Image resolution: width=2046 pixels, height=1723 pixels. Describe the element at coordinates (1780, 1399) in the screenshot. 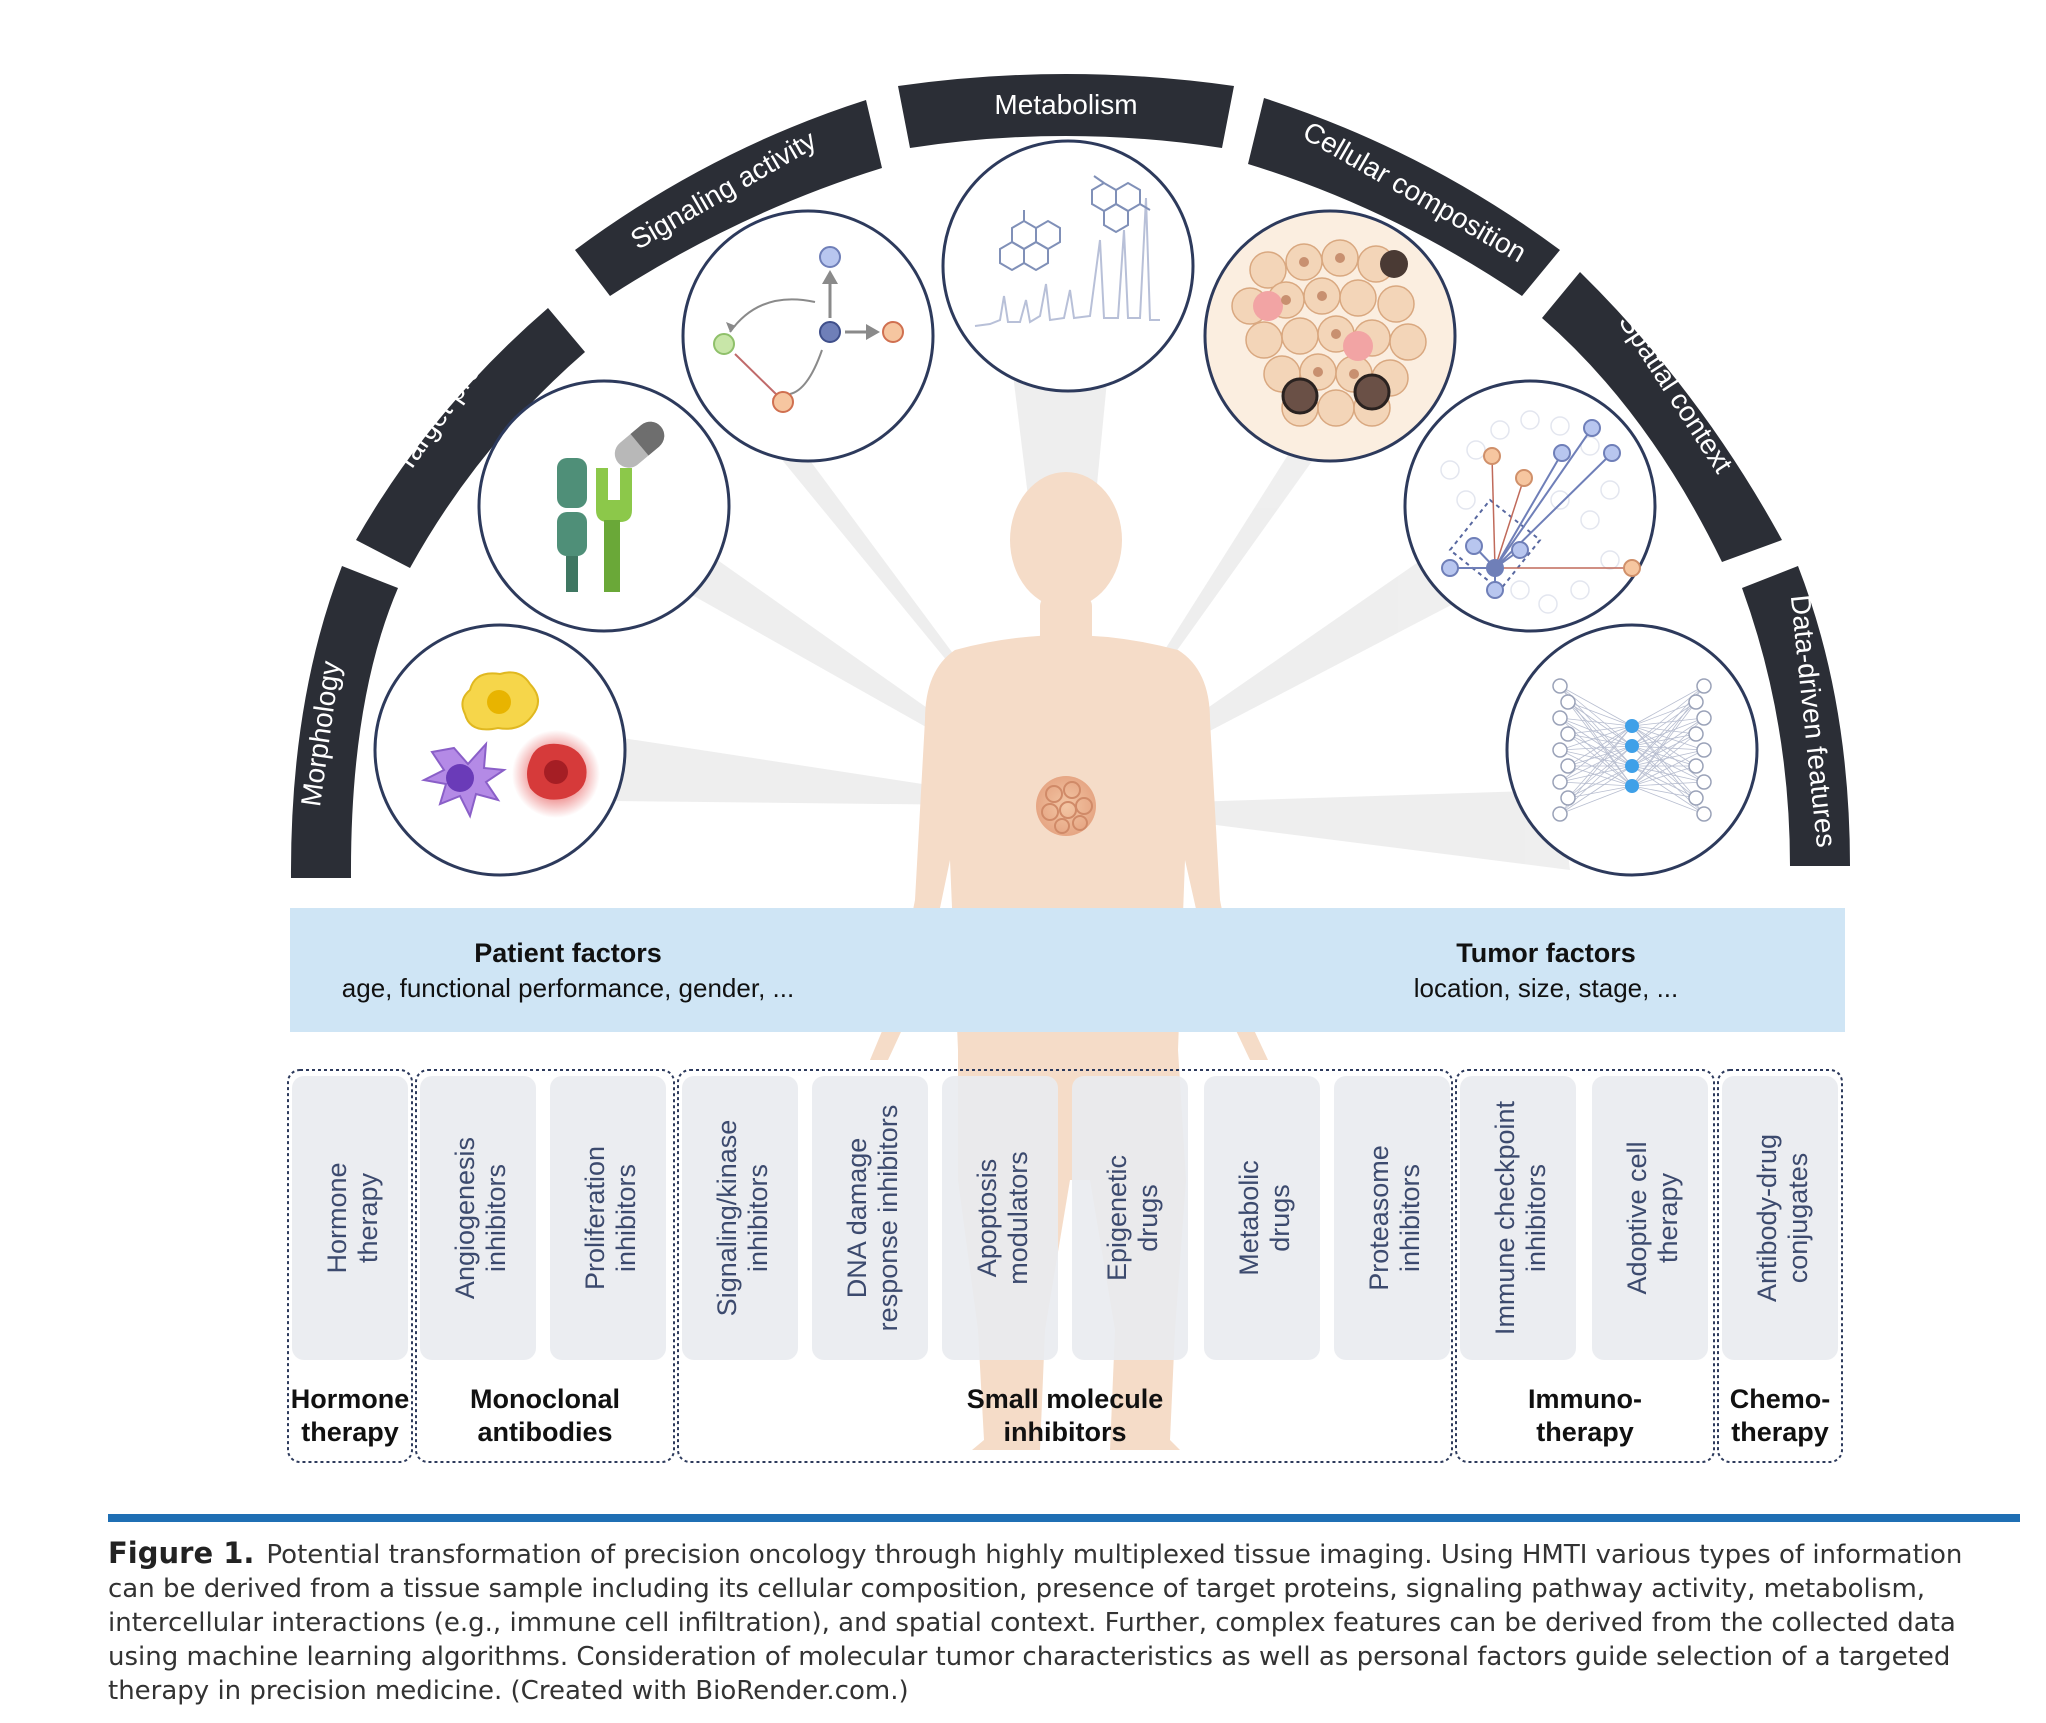

I see `group-label: Chemo-` at that location.